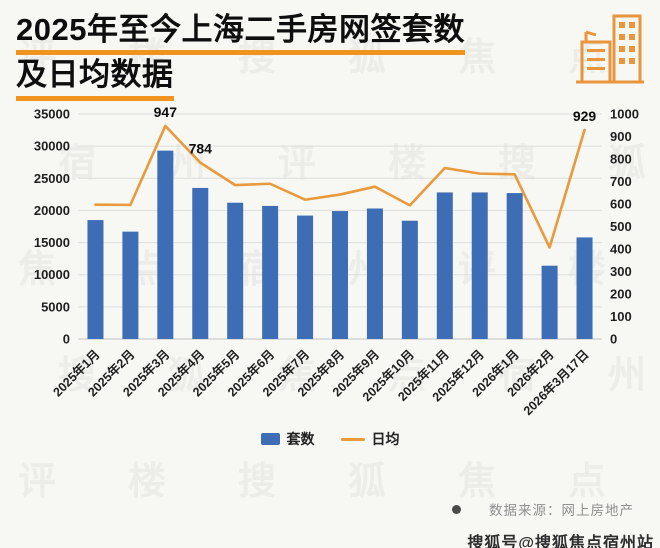 This screenshot has width=660, height=548. Describe the element at coordinates (621, 136) in the screenshot. I see `right-axis-label: 900` at that location.